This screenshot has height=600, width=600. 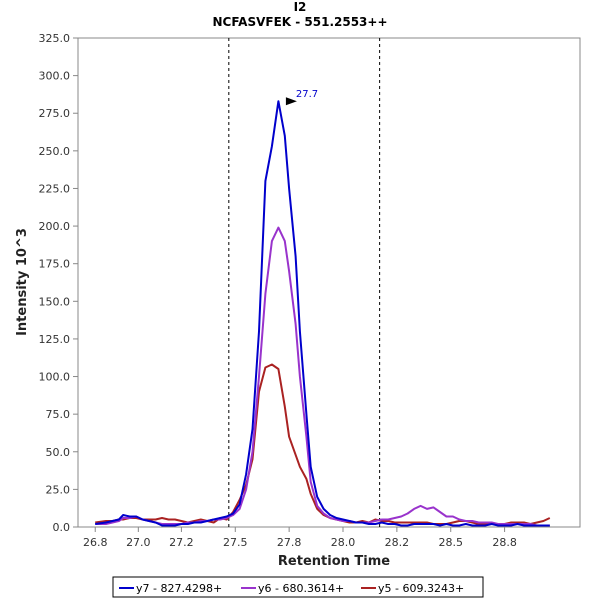 I want to click on y-tick-label: 150.0, so click(x=55, y=301).